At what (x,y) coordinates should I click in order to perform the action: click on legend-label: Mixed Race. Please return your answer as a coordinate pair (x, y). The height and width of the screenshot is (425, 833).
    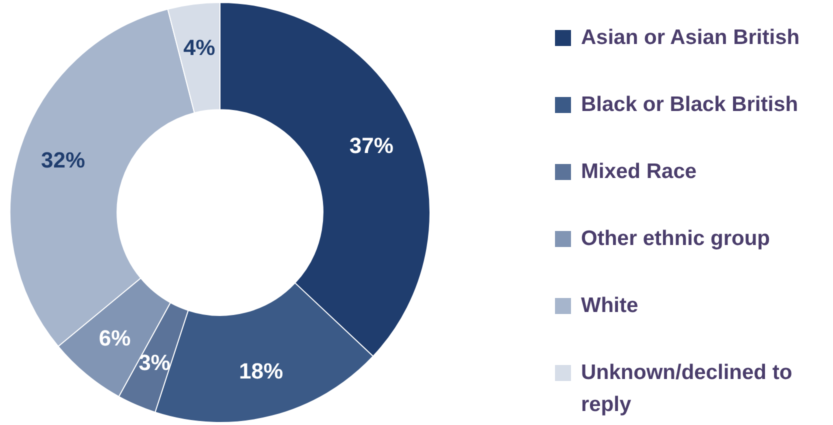
    Looking at the image, I should click on (639, 172).